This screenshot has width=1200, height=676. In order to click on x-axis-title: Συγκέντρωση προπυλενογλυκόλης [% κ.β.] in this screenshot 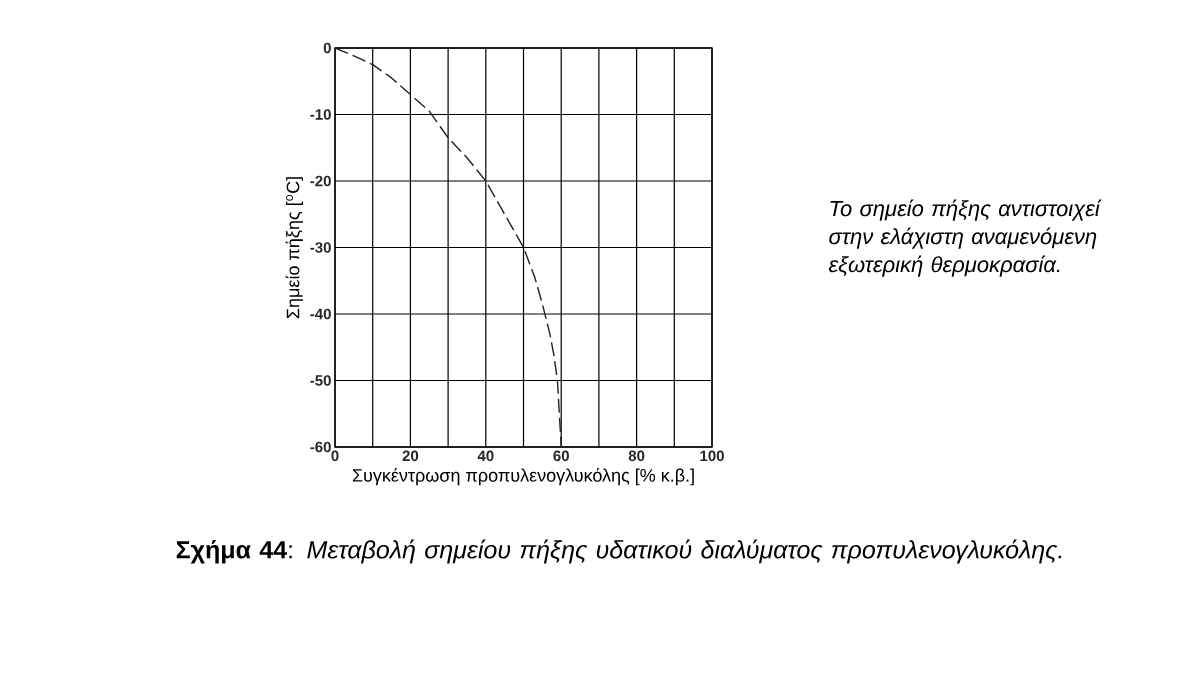, I will do `click(523, 477)`.